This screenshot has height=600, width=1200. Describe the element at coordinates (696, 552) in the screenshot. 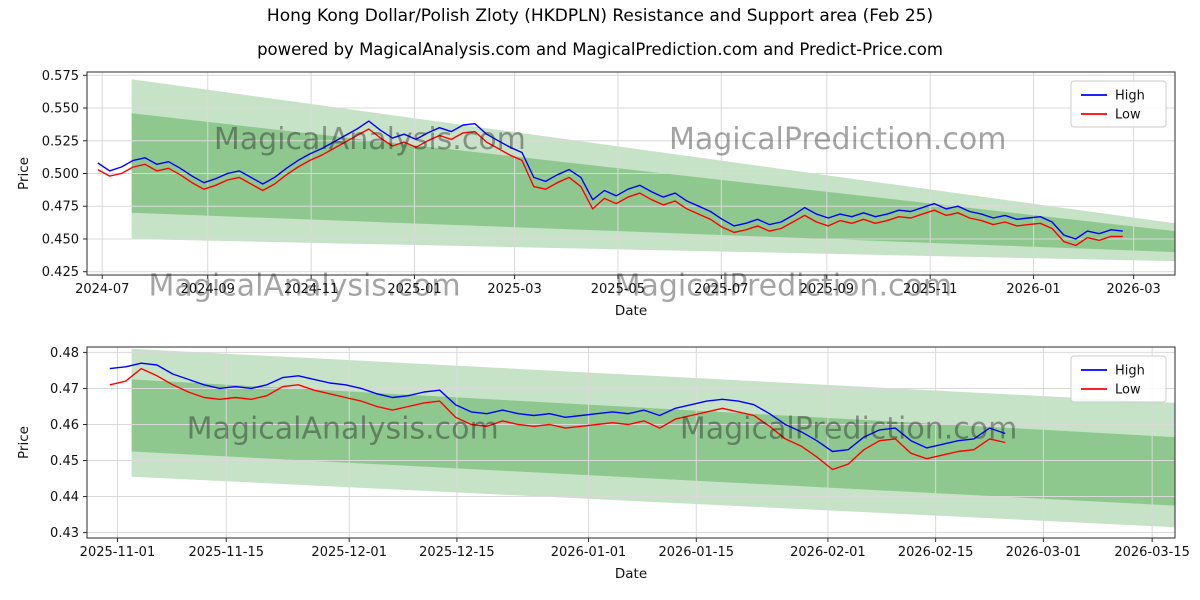

I see `x-tick-label: 2026-01-15` at that location.